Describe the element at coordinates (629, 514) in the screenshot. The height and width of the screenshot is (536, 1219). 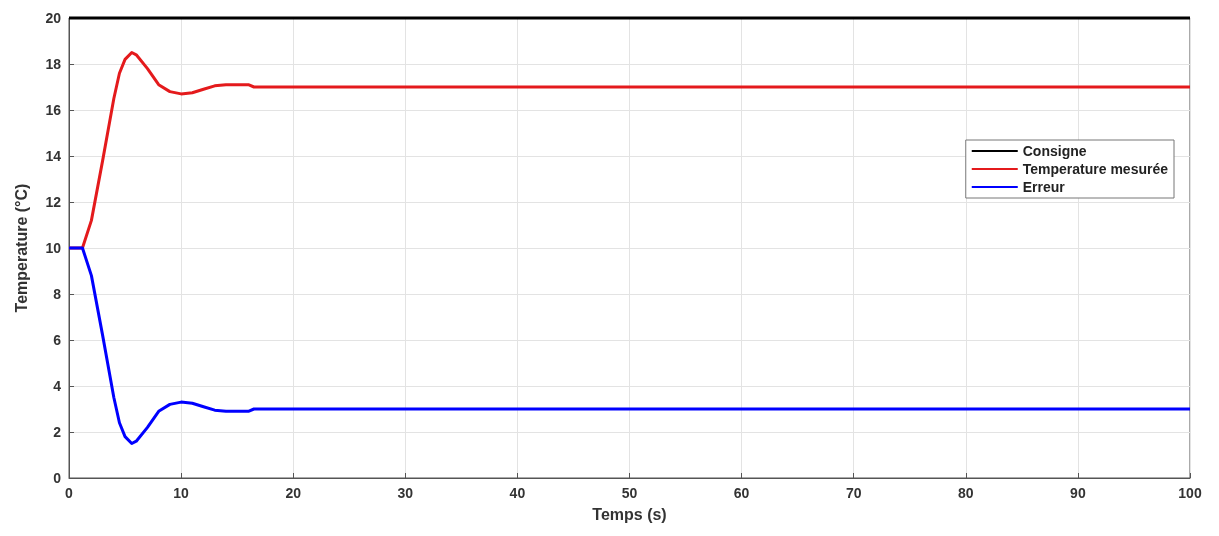
I see `x-axis-title: Temps (s)` at that location.